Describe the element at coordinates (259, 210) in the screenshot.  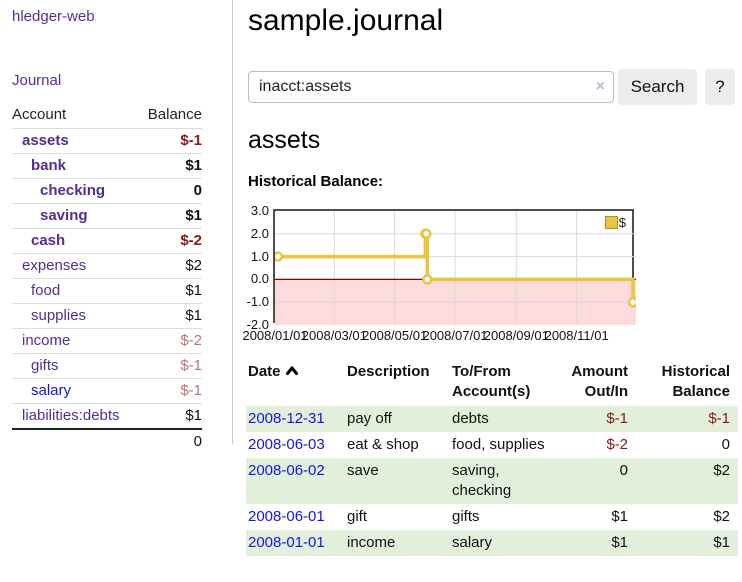
I see `y-axis-tick-label: 3.0` at that location.